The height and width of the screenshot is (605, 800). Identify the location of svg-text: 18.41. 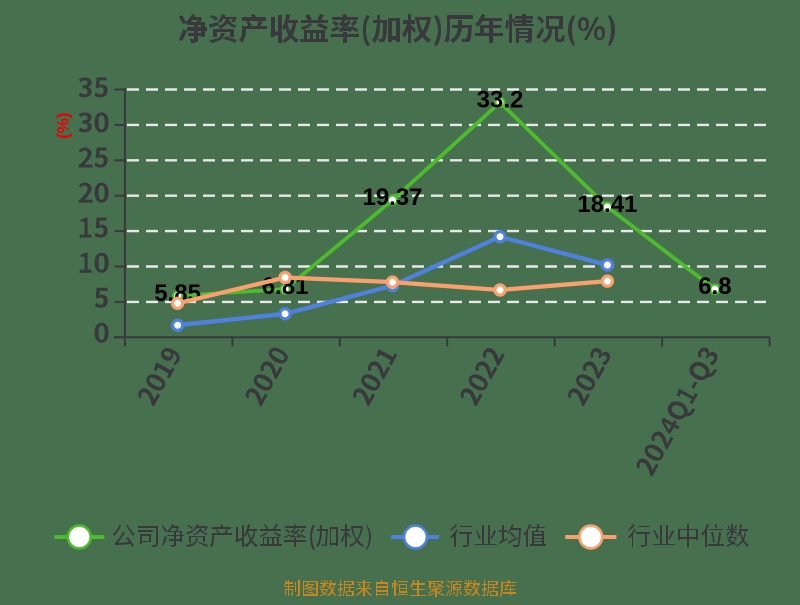
(607, 204).